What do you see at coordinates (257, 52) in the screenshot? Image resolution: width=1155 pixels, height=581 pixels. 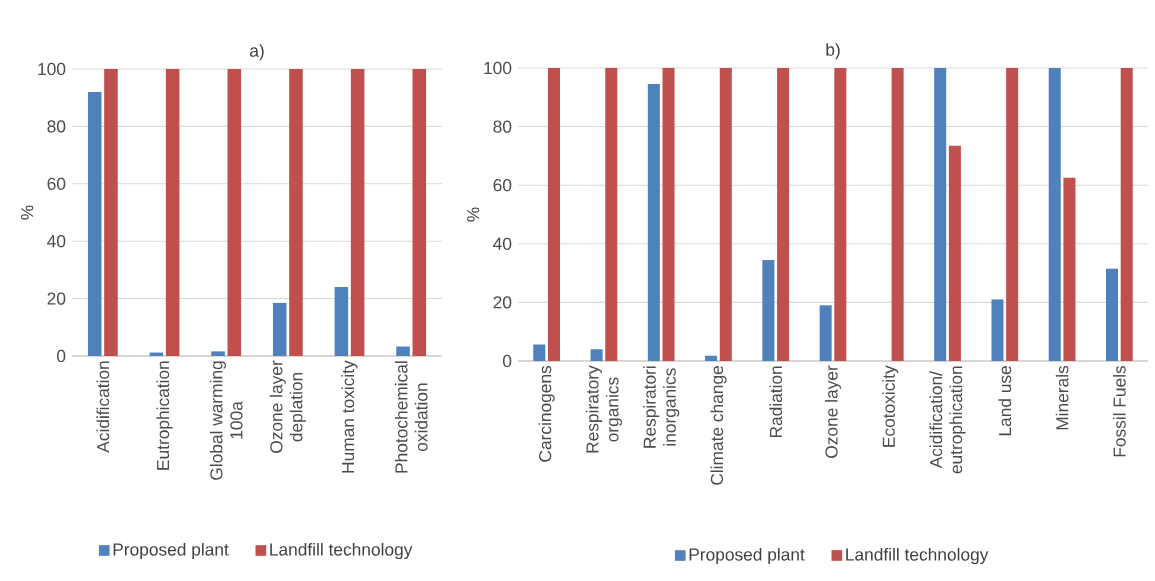 I see `chart-title: a)` at bounding box center [257, 52].